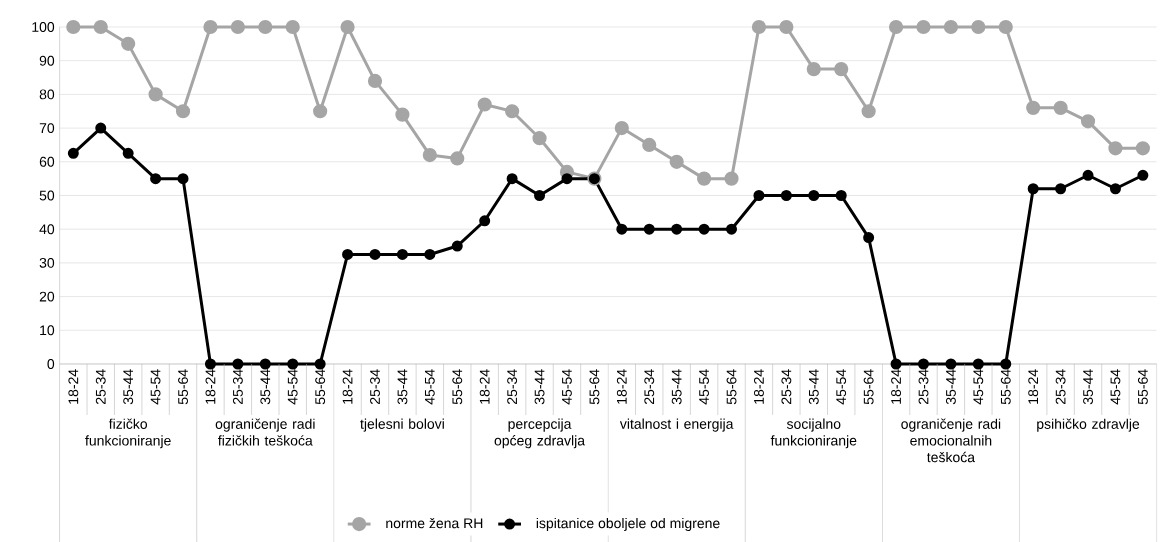  I want to click on y-tick-label: 30, so click(47, 262).